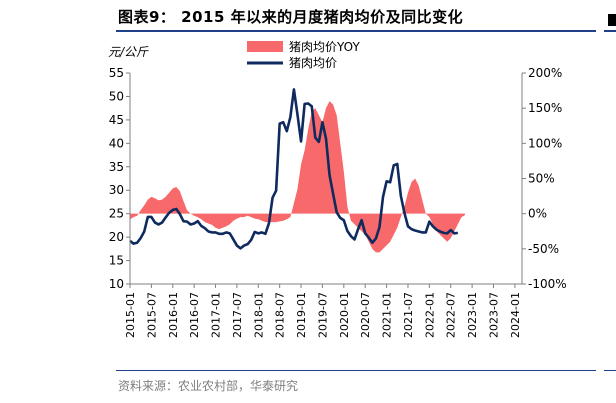  I want to click on left-tick-label: 45, so click(116, 120).